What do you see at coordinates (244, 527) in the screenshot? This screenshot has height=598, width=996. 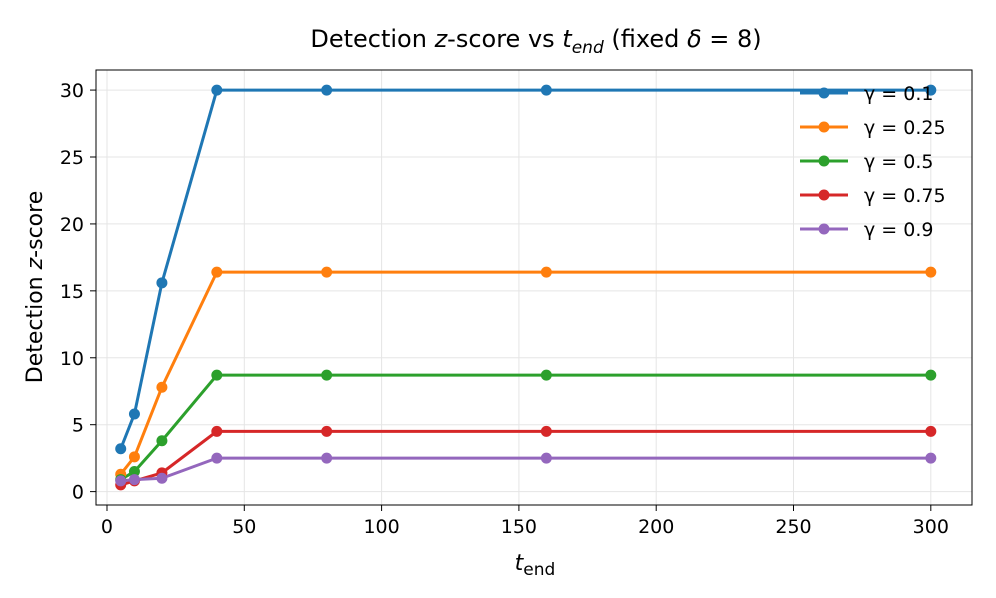 I see `x-tick-label: 50` at bounding box center [244, 527].